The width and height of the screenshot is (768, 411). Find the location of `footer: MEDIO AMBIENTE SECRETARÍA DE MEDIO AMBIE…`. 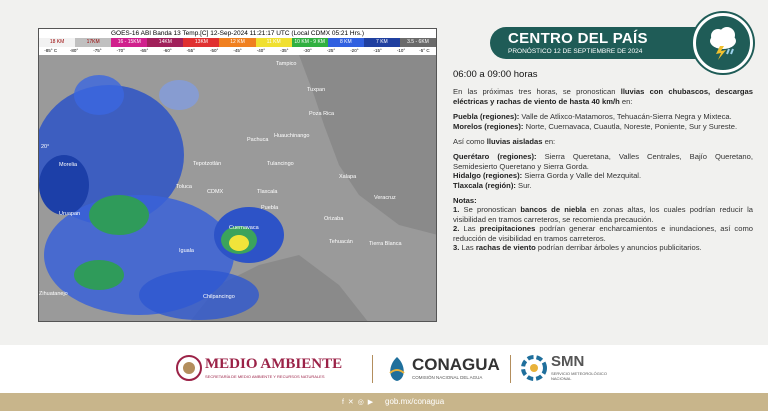

footer: MEDIO AMBIENTE SECRETARÍA DE MEDIO AMBIE… is located at coordinates (384, 369).